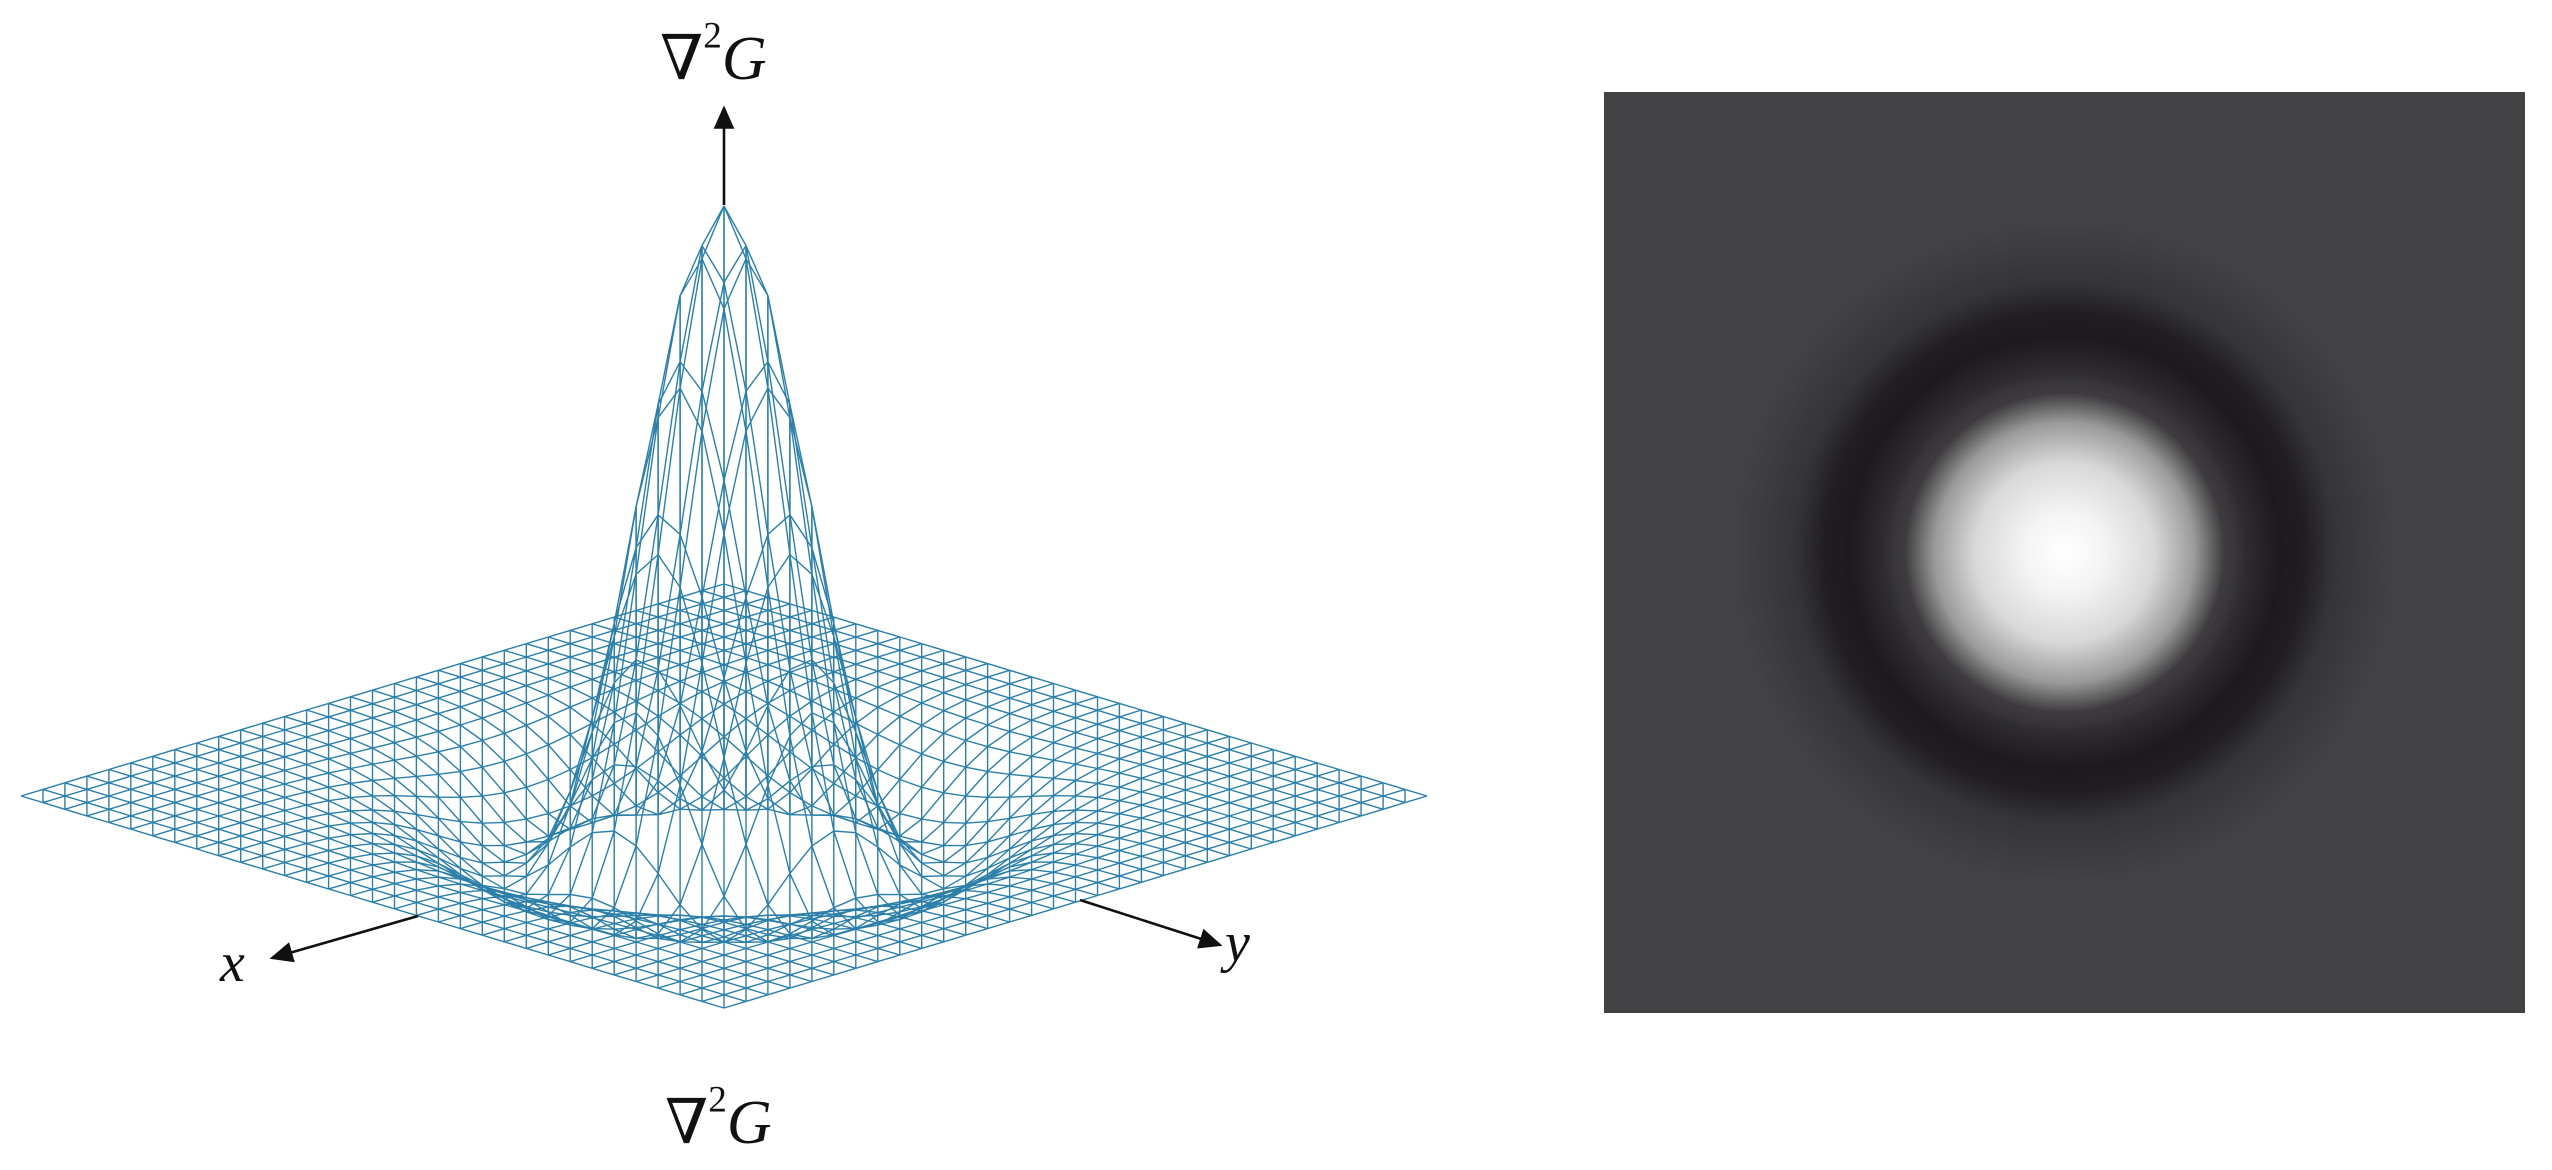  I want to click on x-axis-label: x, so click(232, 963).